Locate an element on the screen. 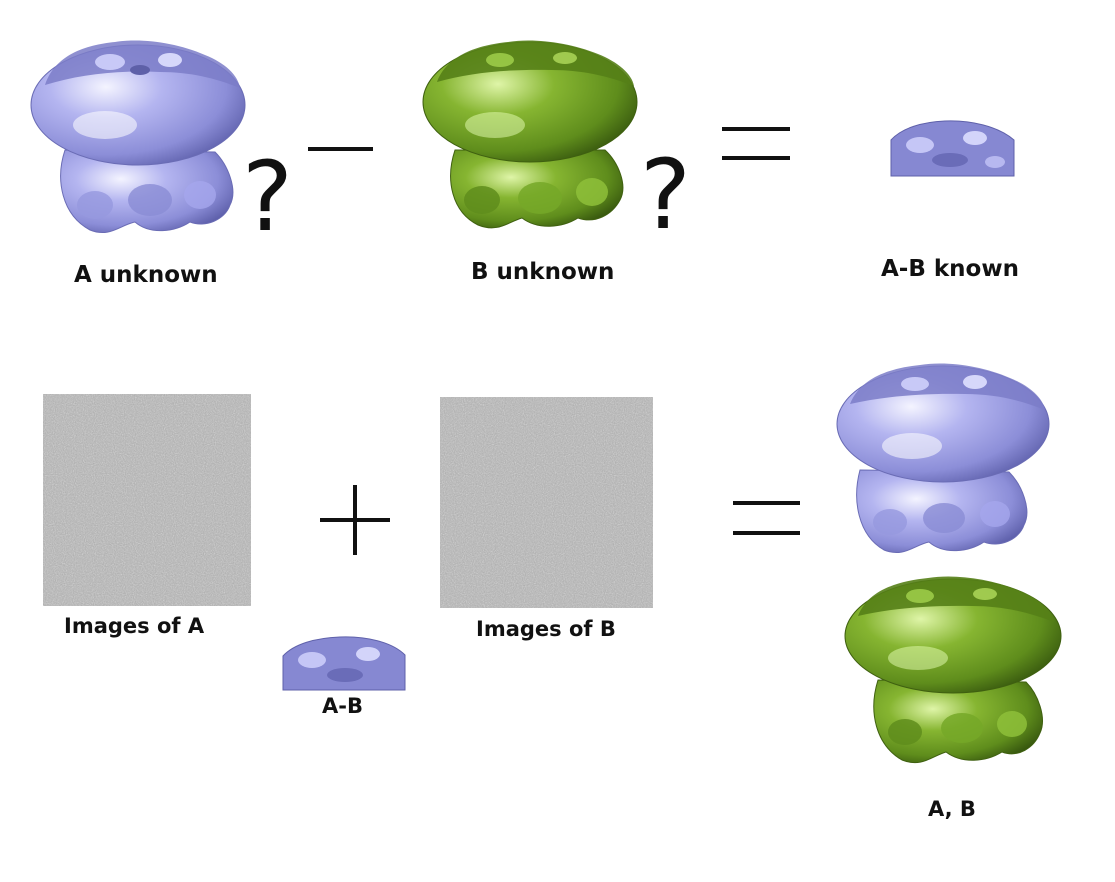  question-mark-a: ? is located at coordinates (267, 197).